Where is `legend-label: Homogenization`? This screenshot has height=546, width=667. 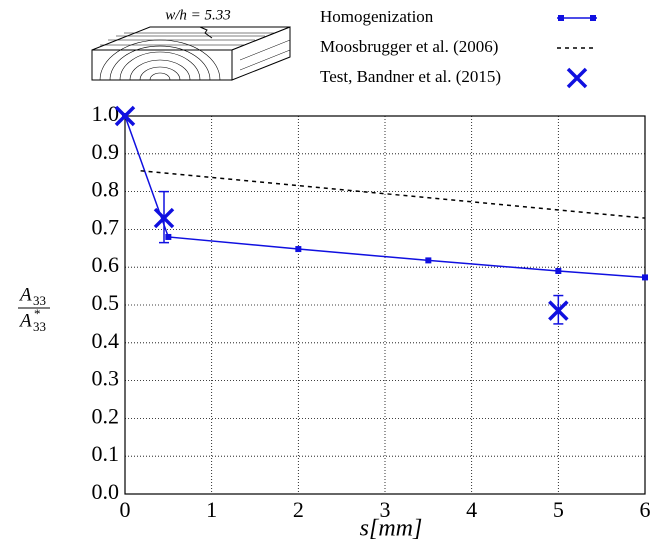
legend-label: Homogenization is located at coordinates (377, 16).